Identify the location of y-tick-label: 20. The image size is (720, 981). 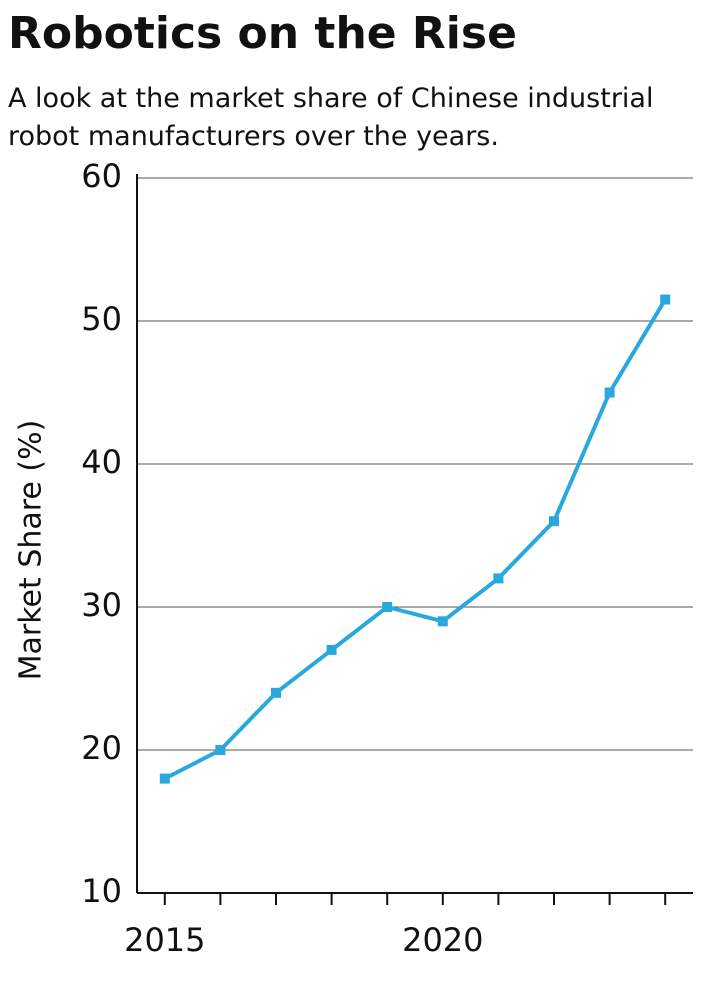
(101, 748).